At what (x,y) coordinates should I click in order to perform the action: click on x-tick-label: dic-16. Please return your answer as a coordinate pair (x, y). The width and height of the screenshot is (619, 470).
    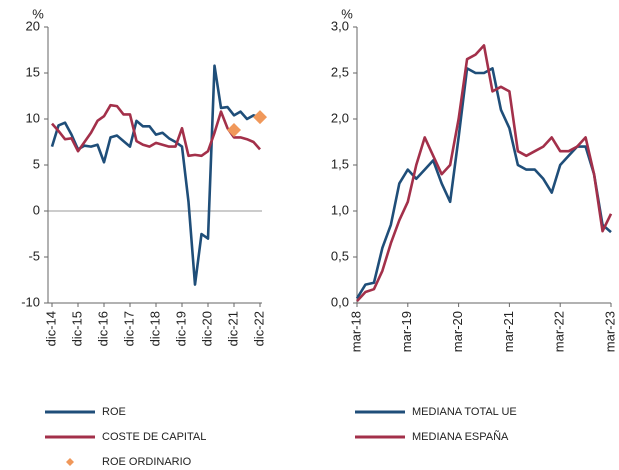
    Looking at the image, I should click on (102, 328).